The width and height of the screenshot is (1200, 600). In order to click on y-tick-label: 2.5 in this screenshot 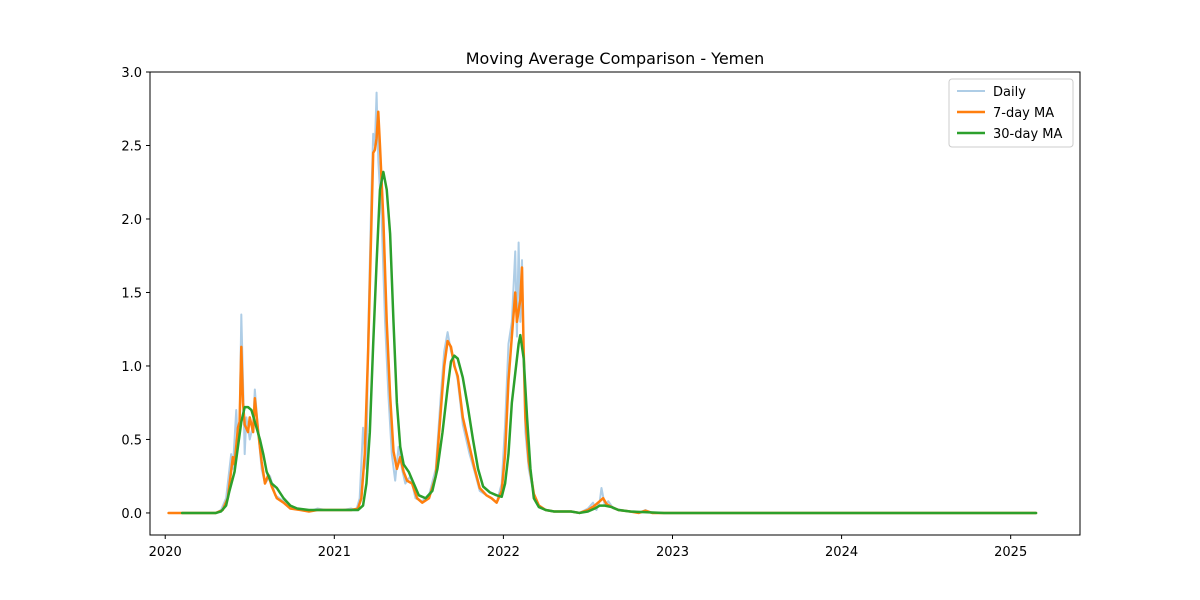, I will do `click(131, 146)`.